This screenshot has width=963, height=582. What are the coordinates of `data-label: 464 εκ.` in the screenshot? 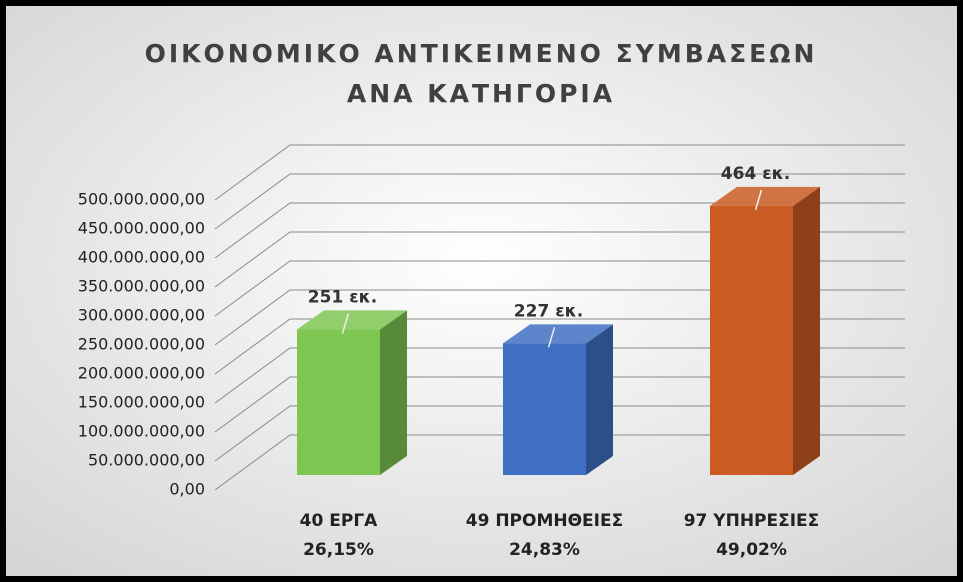 It's located at (755, 174).